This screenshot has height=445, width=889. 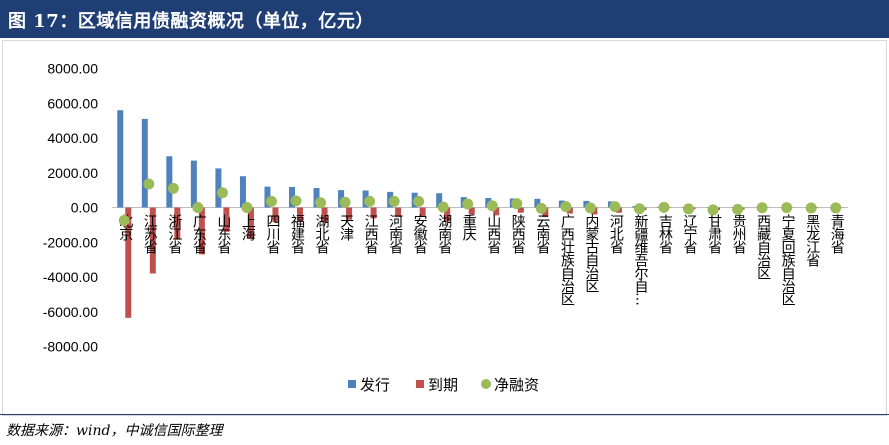 What do you see at coordinates (420, 234) in the screenshot?
I see `x-tick-label: 安徽省` at bounding box center [420, 234].